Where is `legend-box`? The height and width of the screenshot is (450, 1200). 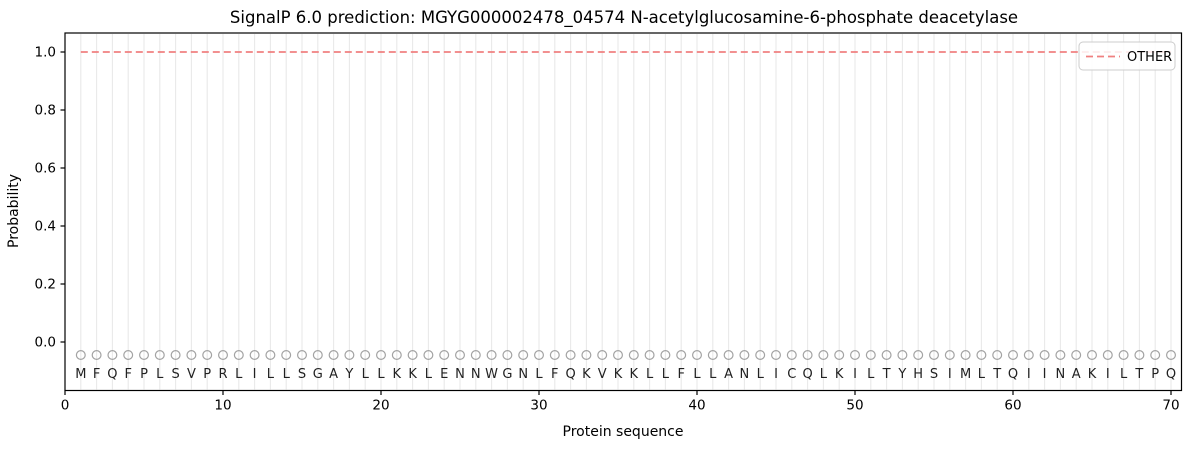
legend-box is located at coordinates (1127, 56).